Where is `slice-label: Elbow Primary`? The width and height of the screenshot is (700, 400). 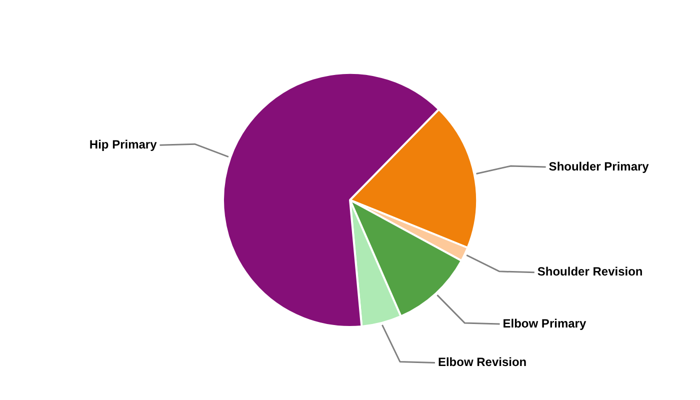 slice-label: Elbow Primary is located at coordinates (544, 323).